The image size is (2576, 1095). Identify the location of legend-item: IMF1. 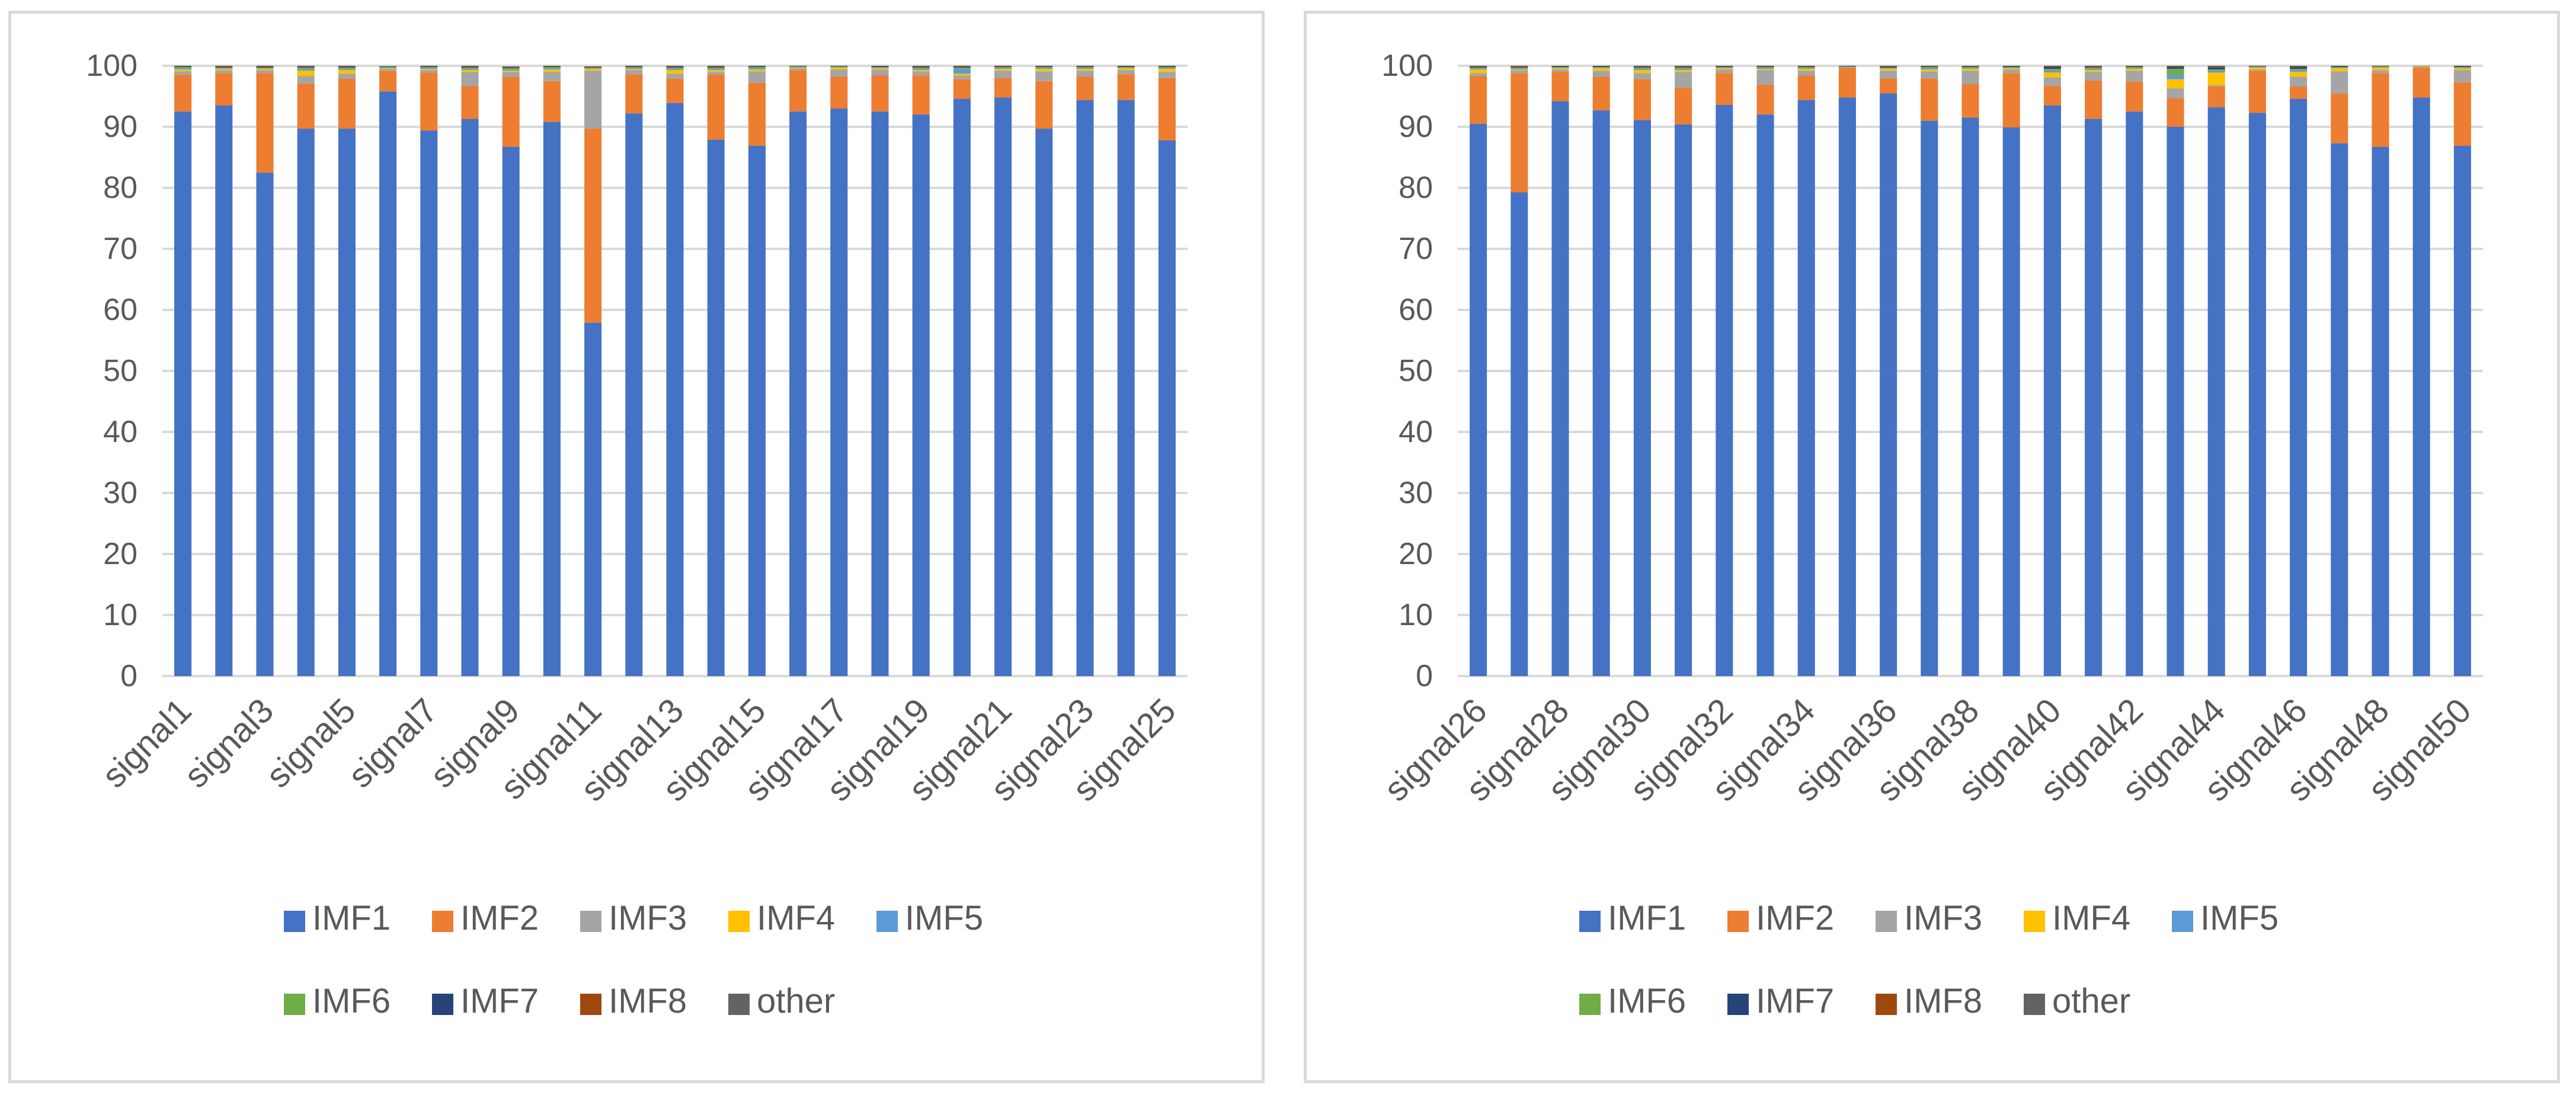
(1632, 918).